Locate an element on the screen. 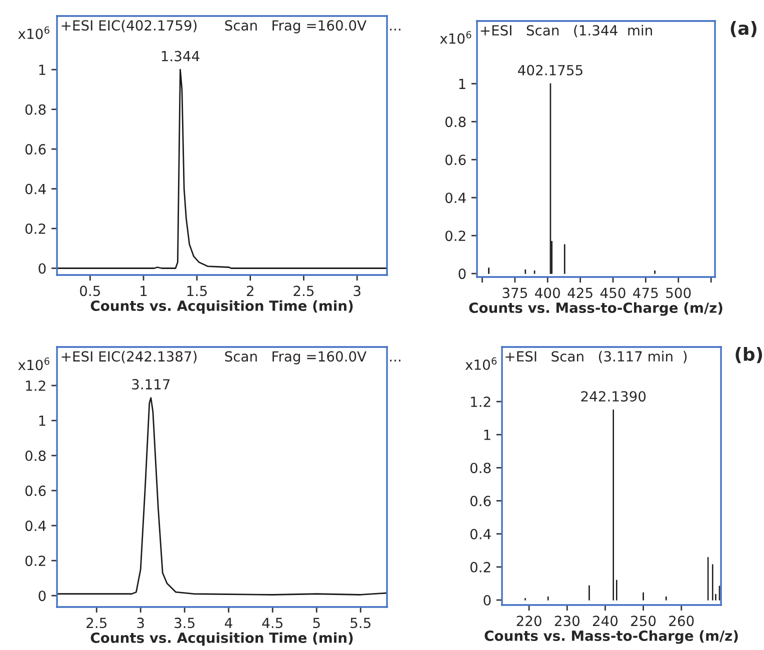  x-tick-label: 375 is located at coordinates (514, 293).